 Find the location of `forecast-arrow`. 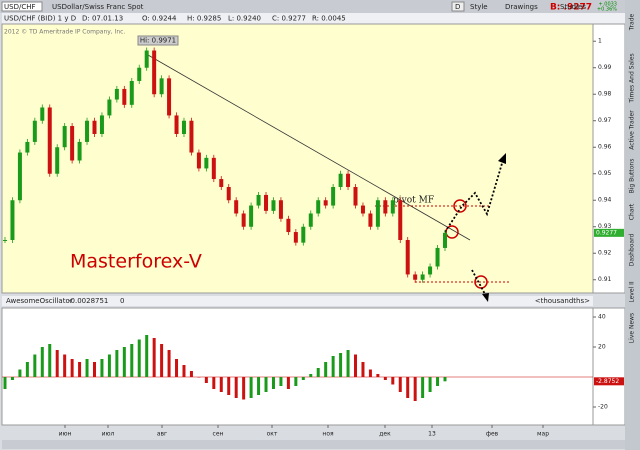

forecast-arrow is located at coordinates (474, 196).